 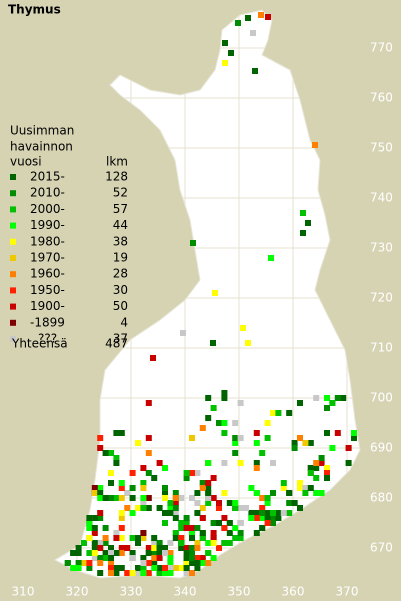 What do you see at coordinates (381, 548) in the screenshot?
I see `y-tick-label: 670` at bounding box center [381, 548].